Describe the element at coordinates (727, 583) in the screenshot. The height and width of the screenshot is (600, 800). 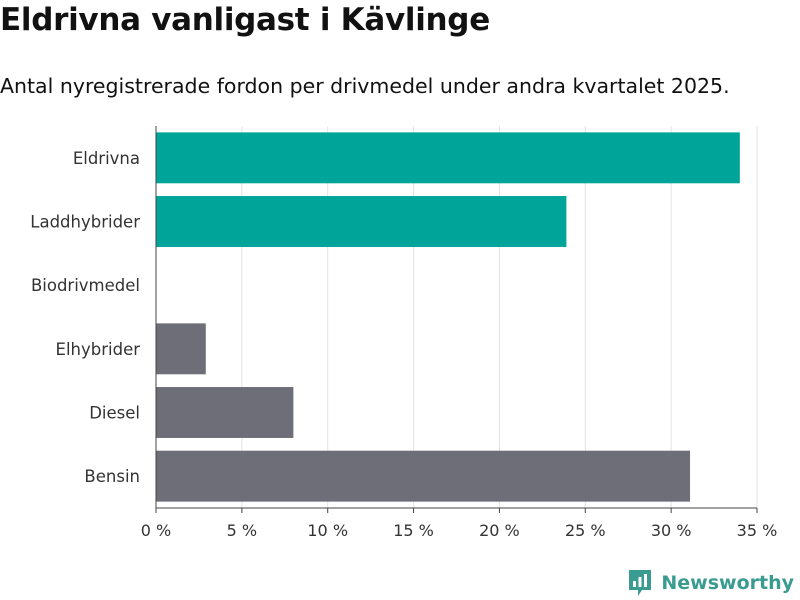
I see `brand-name: Newsworthy` at that location.